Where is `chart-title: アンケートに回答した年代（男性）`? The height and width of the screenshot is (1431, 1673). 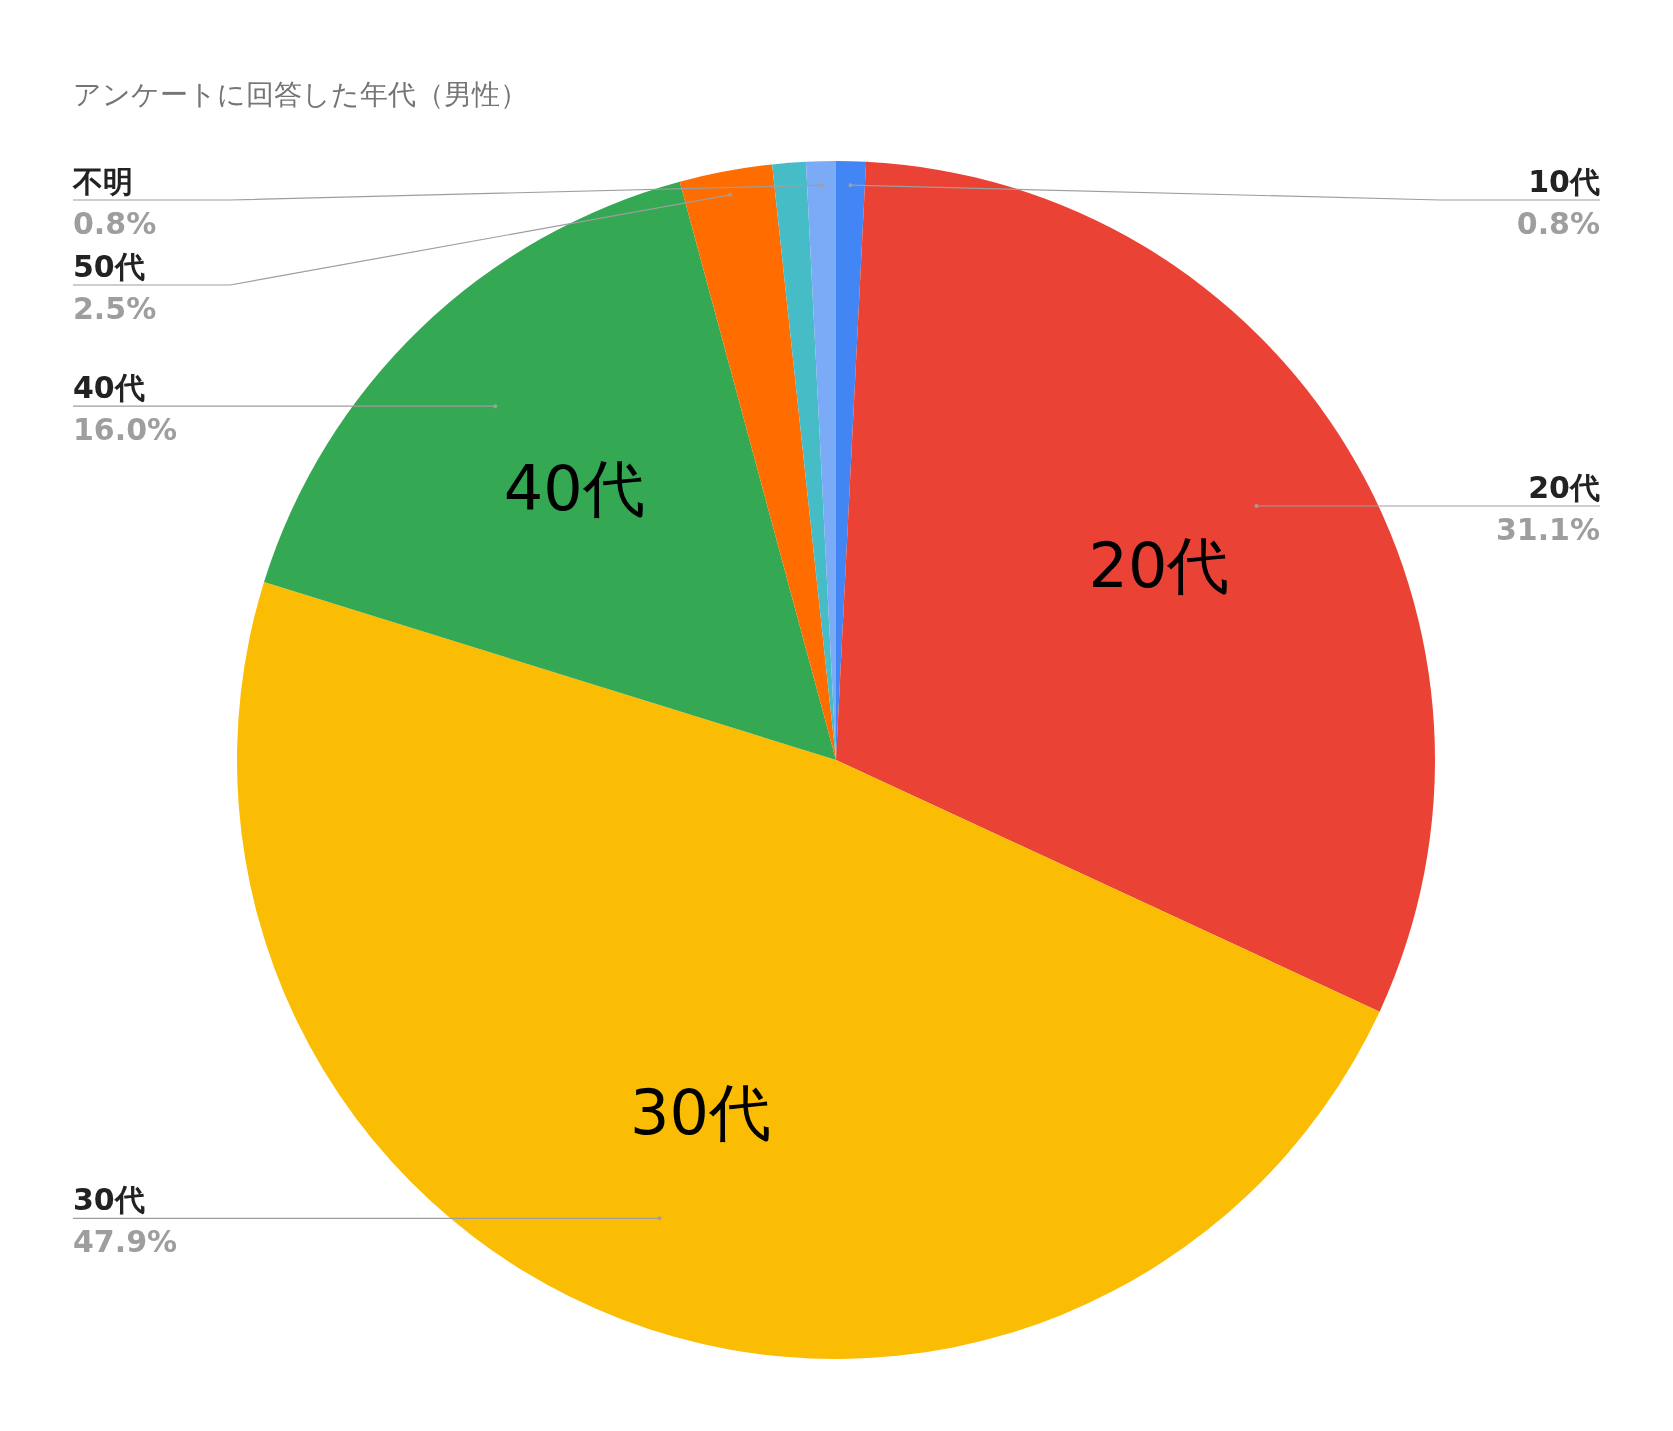
chart-title: アンケートに回答した年代（男性） is located at coordinates (300, 94).